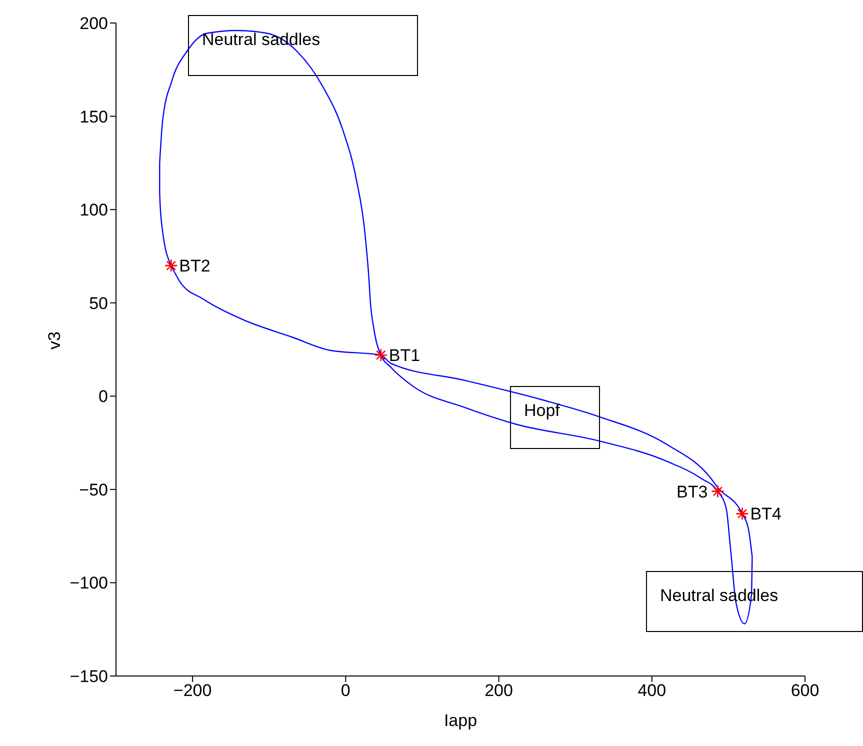 The width and height of the screenshot is (863, 746). Describe the element at coordinates (89, 583) in the screenshot. I see `y-tick-label: −100` at that location.